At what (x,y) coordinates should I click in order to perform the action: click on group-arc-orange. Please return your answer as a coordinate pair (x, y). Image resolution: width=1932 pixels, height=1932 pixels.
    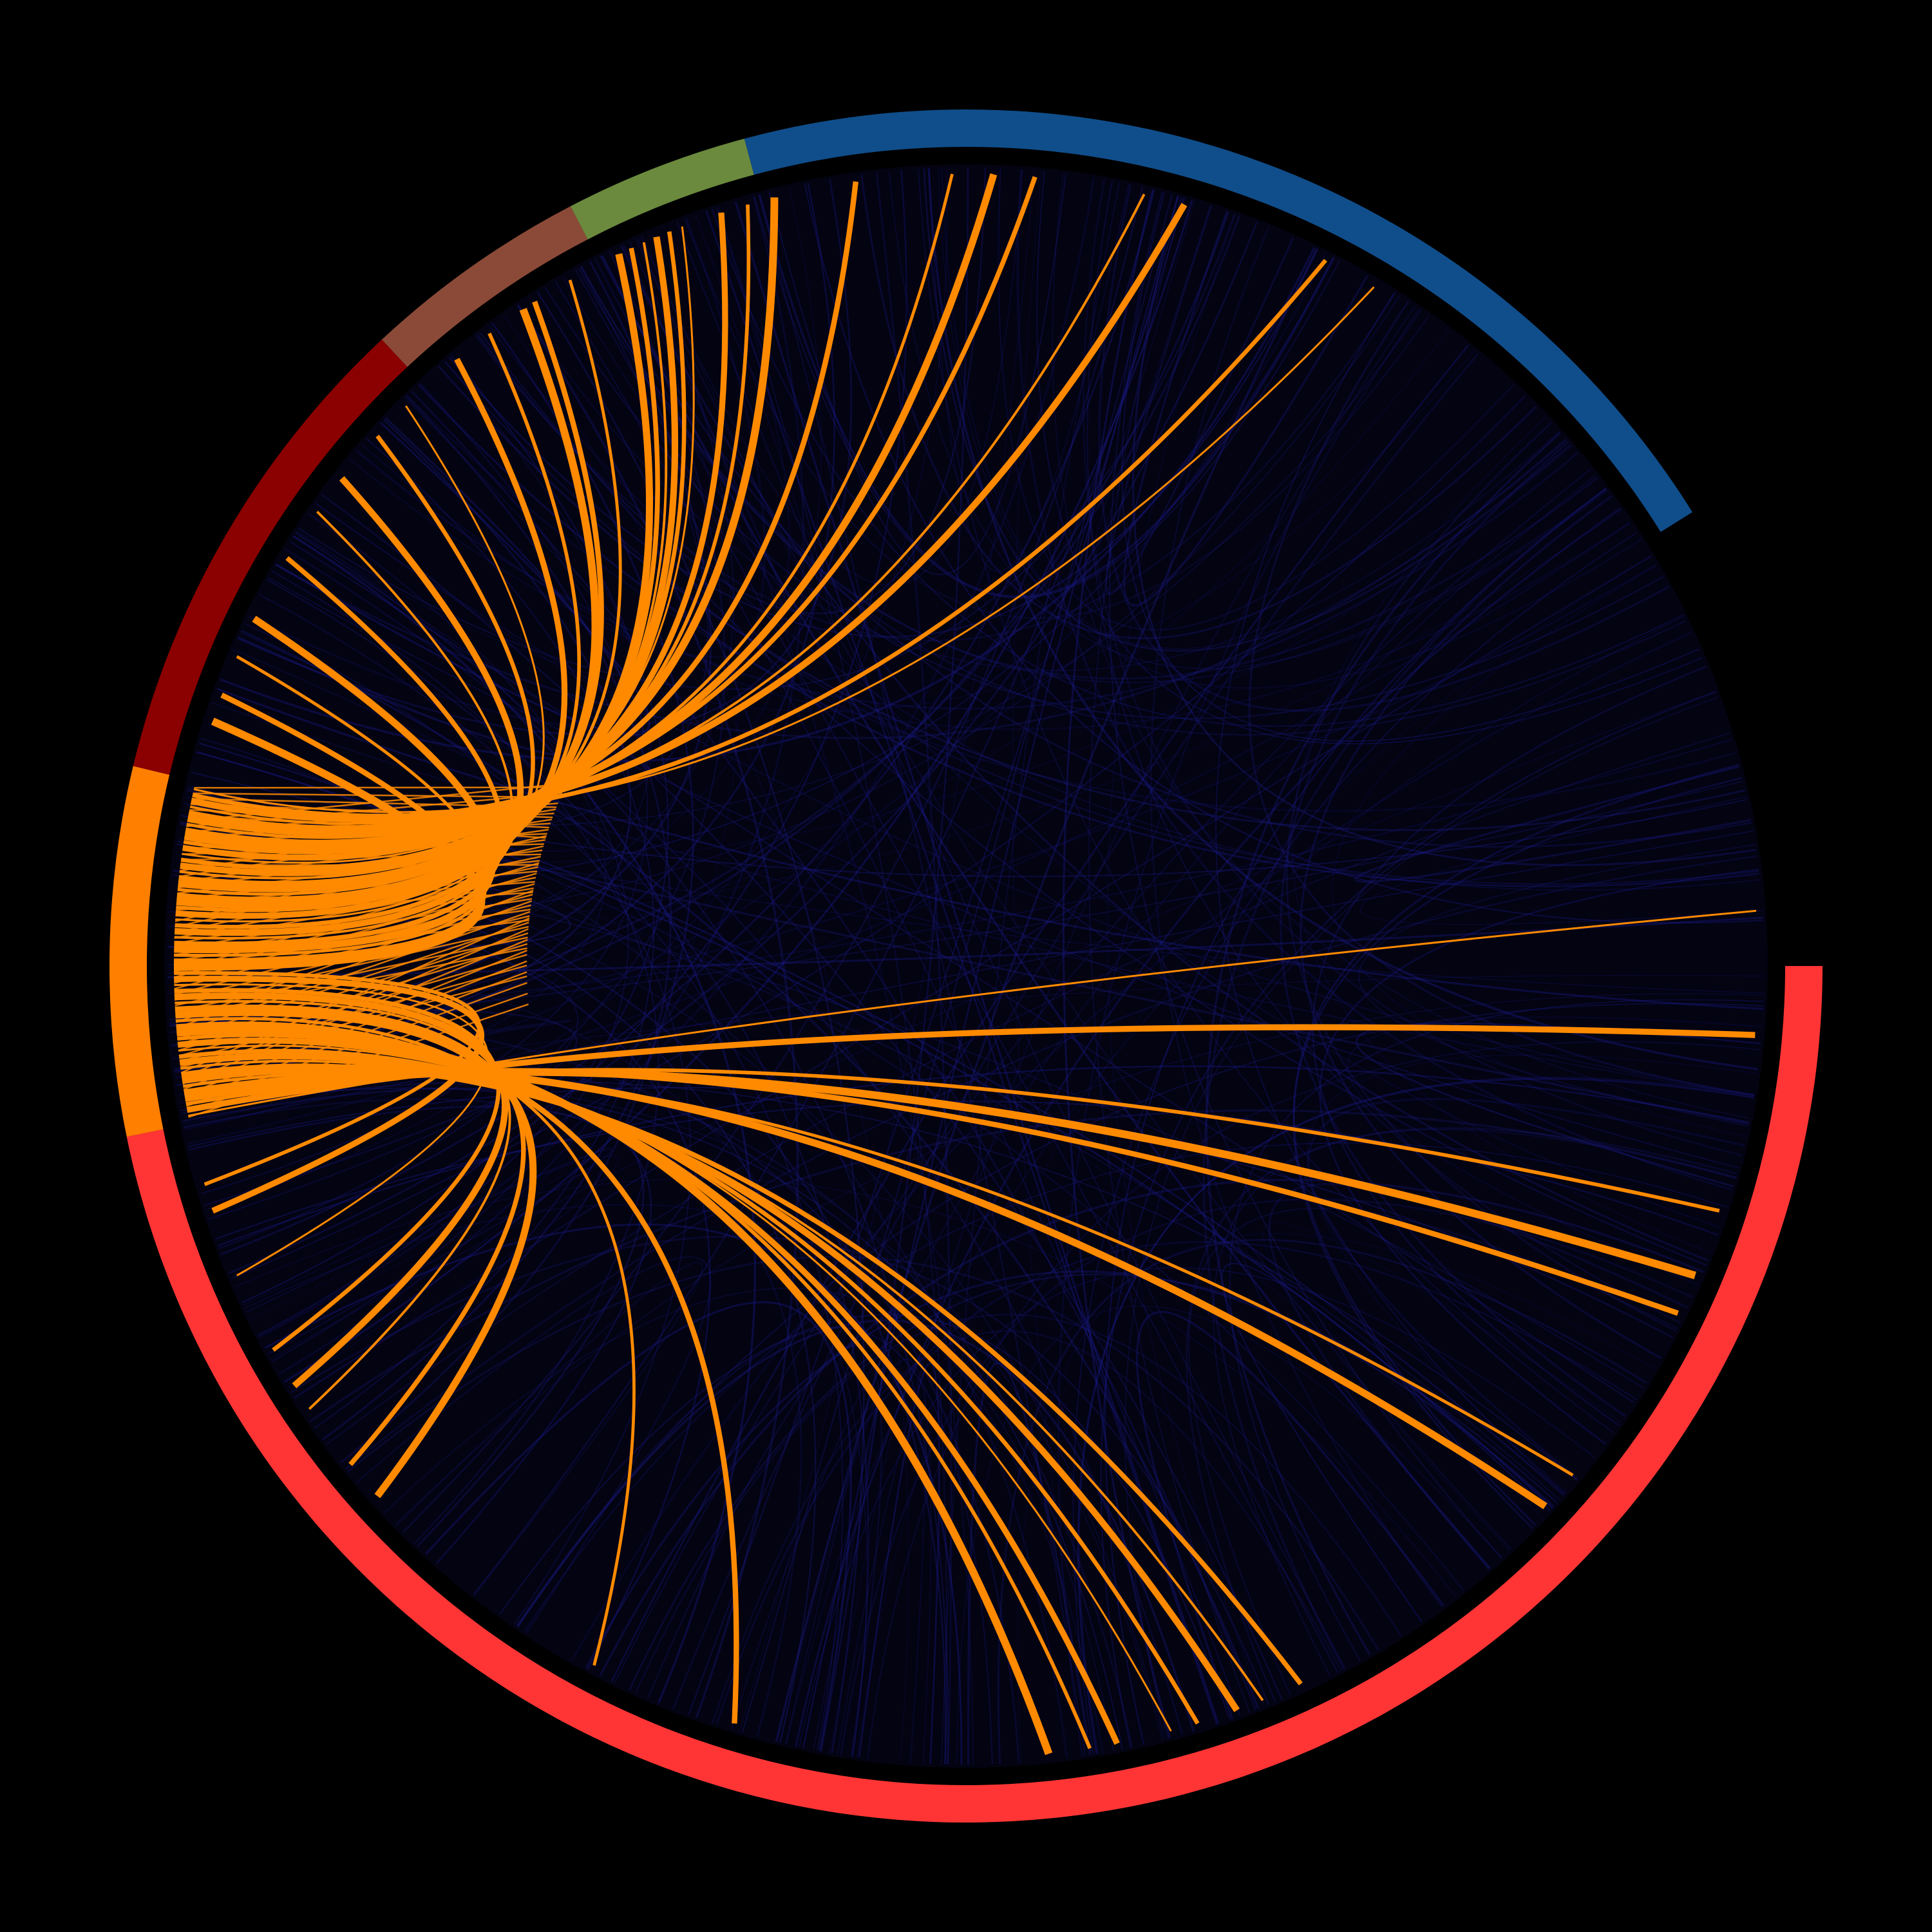
    Looking at the image, I should click on (139, 951).